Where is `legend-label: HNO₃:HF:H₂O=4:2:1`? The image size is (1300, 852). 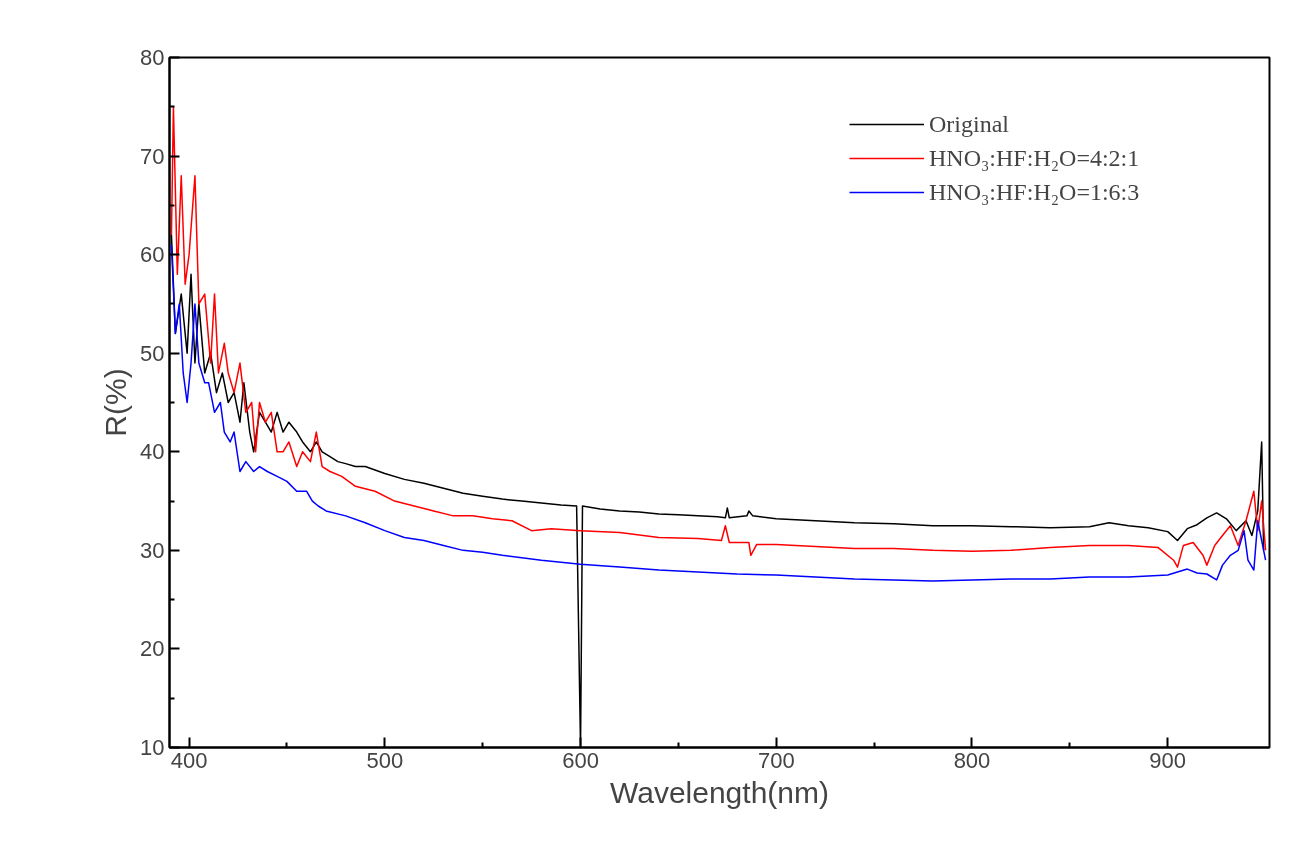 legend-label: HNO₃:HF:H₂O=4:2:1 is located at coordinates (1034, 158).